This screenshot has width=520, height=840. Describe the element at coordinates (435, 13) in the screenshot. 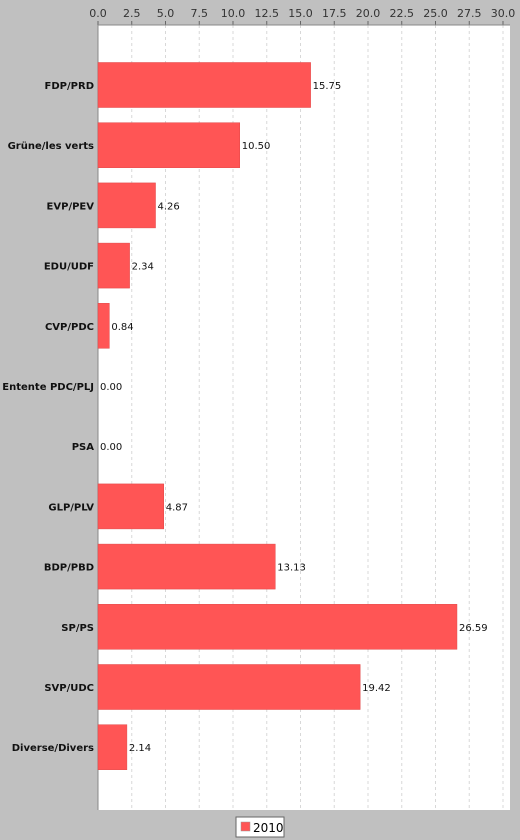

I see `x-tick-label: 25.0` at that location.